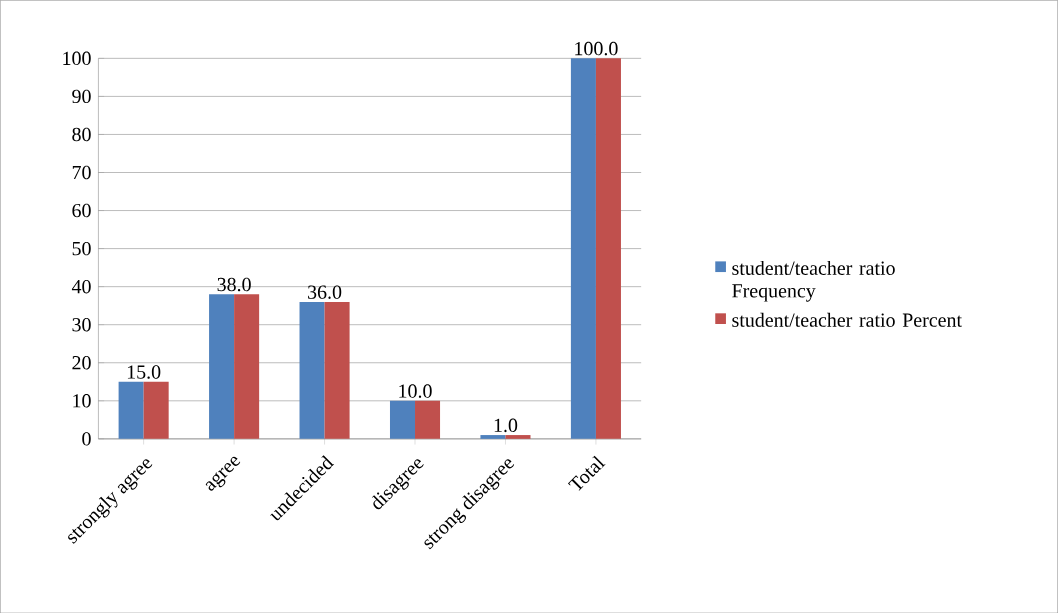 The height and width of the screenshot is (613, 1058). Describe the element at coordinates (81, 286) in the screenshot. I see `y-tick-label: 40` at that location.